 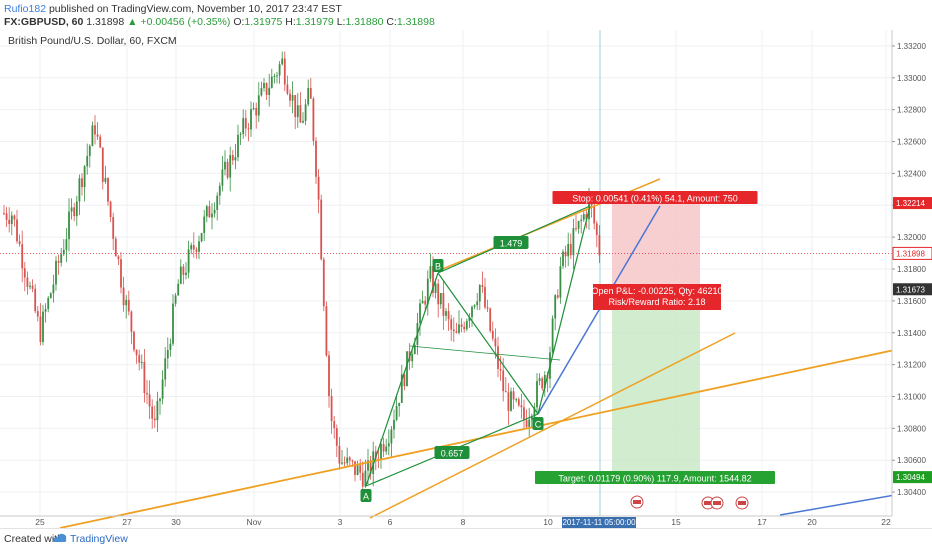 I want to click on price-tag-label: 1.31898, so click(x=910, y=253).